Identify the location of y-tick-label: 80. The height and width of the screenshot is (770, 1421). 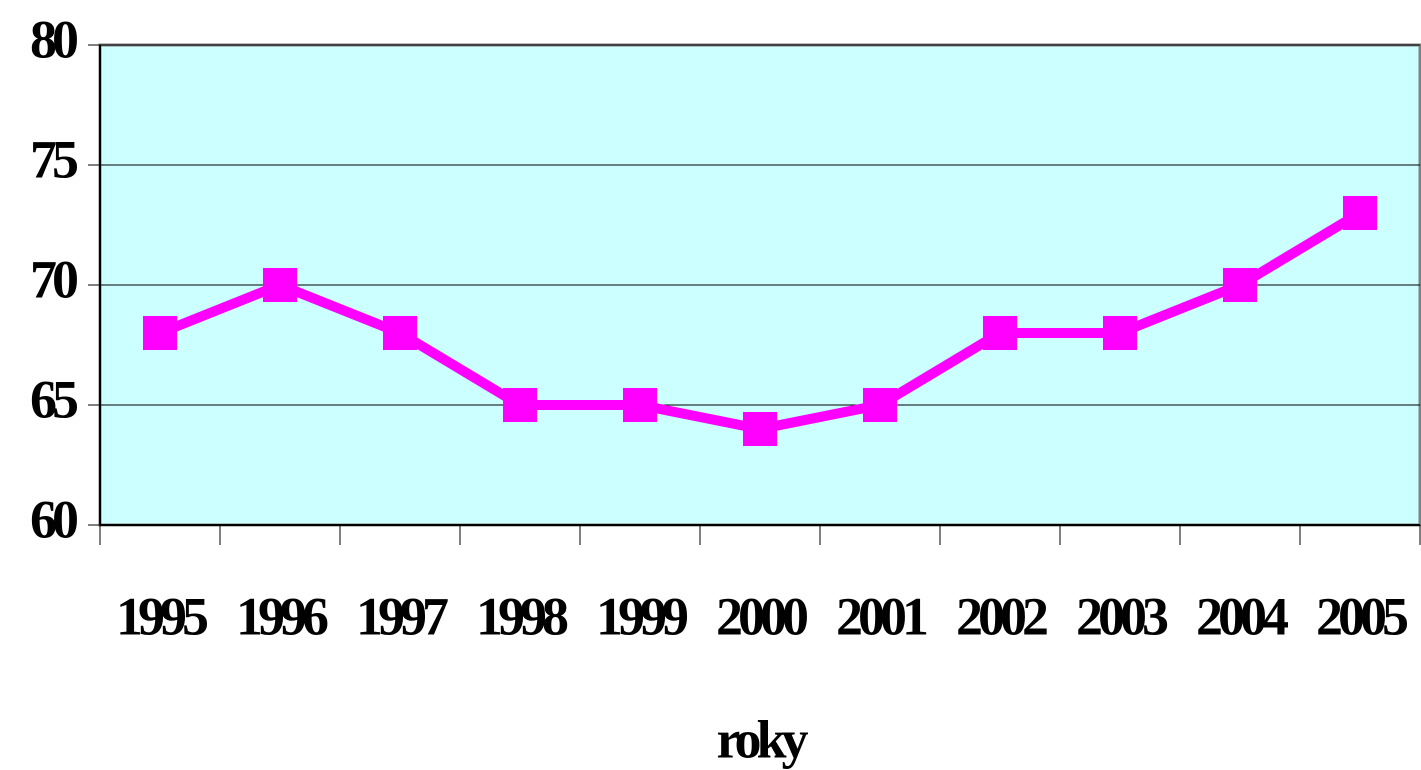
(53, 39).